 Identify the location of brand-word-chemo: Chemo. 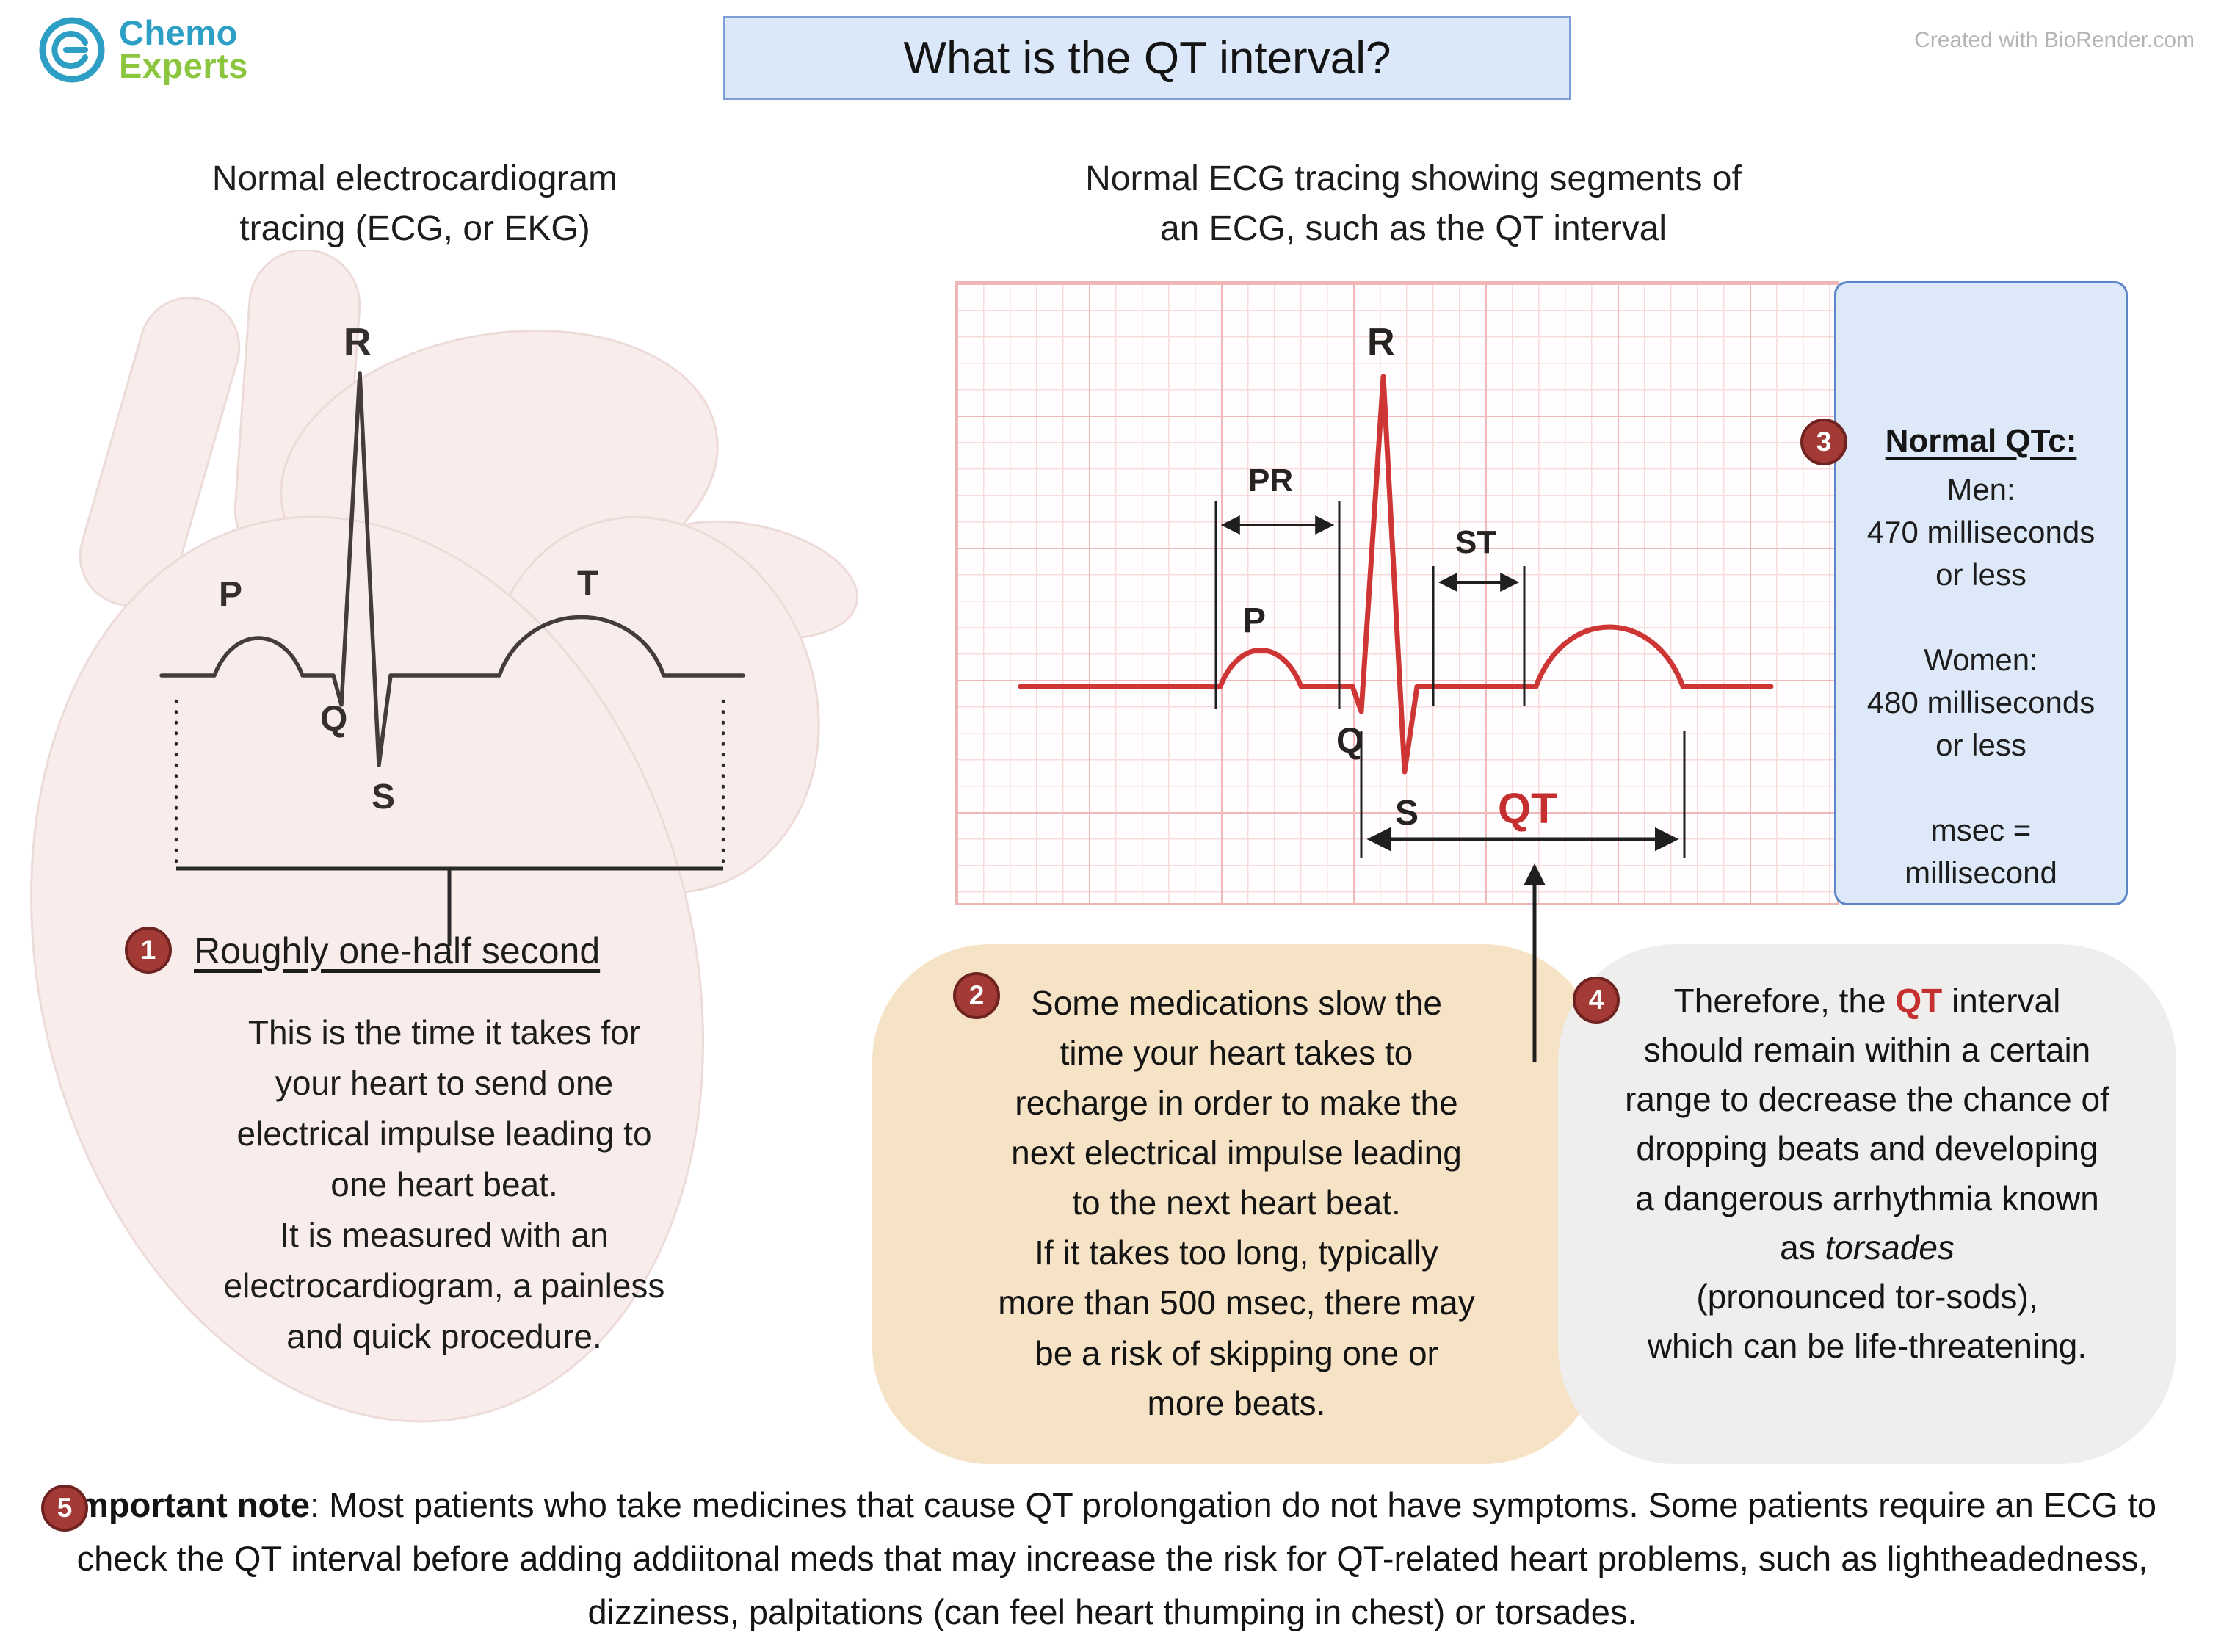
(178, 33).